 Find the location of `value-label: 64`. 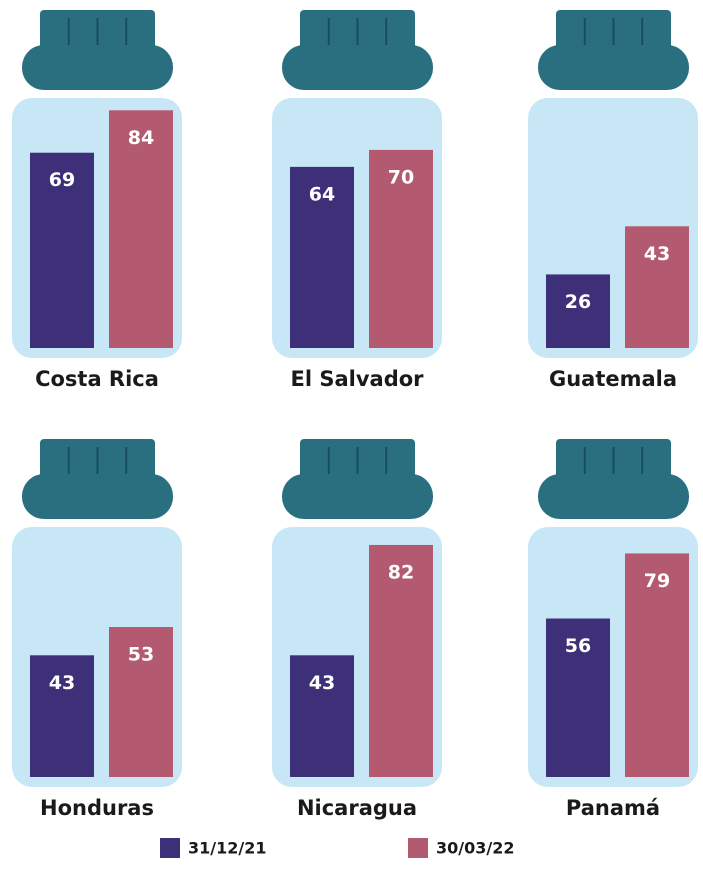

value-label: 64 is located at coordinates (322, 194).